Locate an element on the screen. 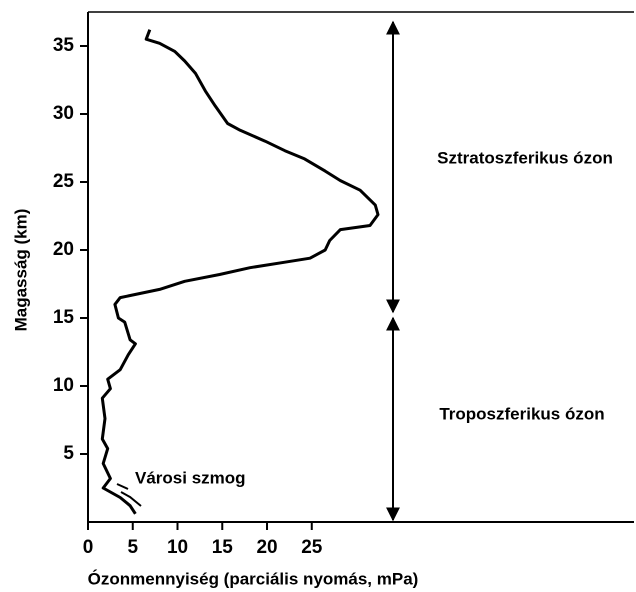  x-tick-label: 15 is located at coordinates (223, 547).